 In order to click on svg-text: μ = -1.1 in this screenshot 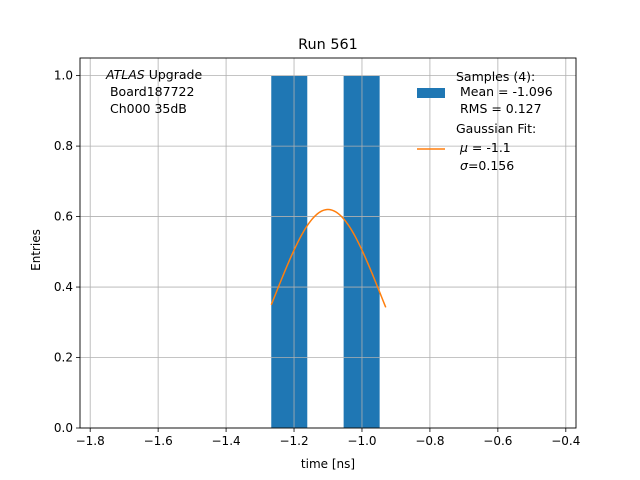, I will do `click(485, 147)`.